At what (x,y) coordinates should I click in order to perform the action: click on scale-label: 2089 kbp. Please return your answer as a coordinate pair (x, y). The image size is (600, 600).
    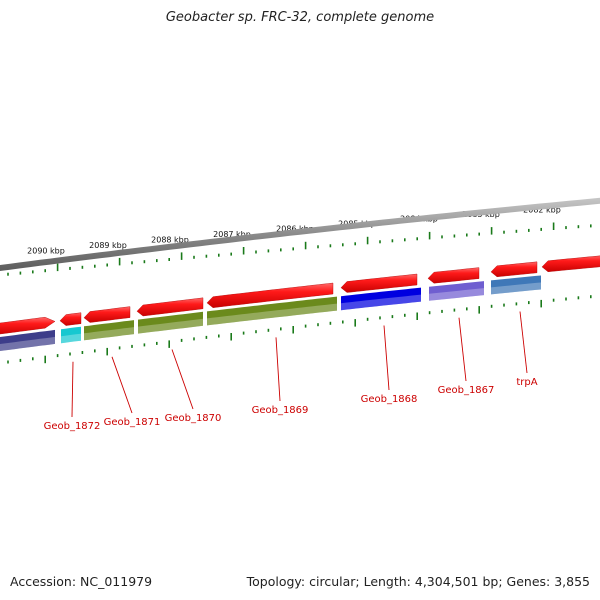
    Looking at the image, I should click on (108, 245).